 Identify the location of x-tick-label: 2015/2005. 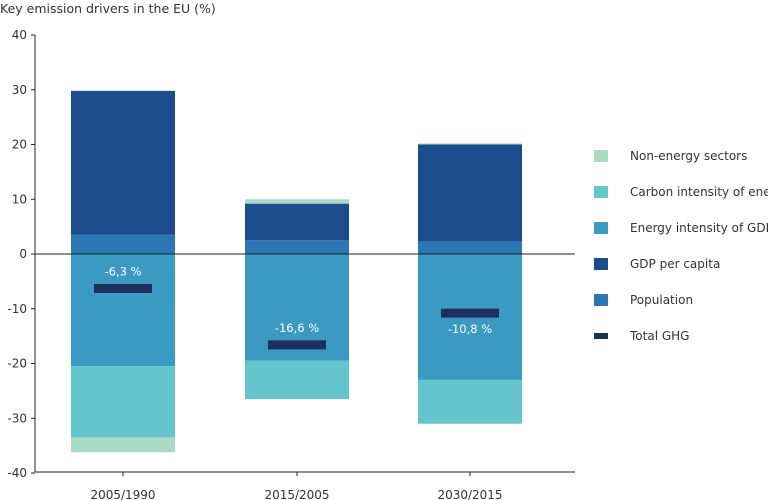
(296, 494).